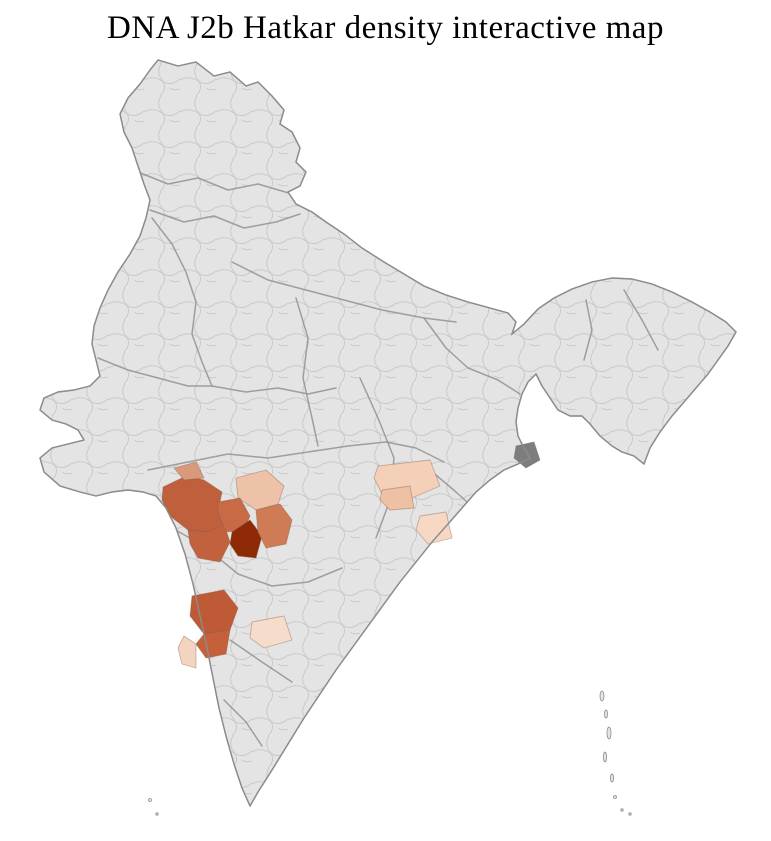 This screenshot has height=841, width=771. Describe the element at coordinates (274, 526) in the screenshot. I see `district-west-mid-right` at that location.